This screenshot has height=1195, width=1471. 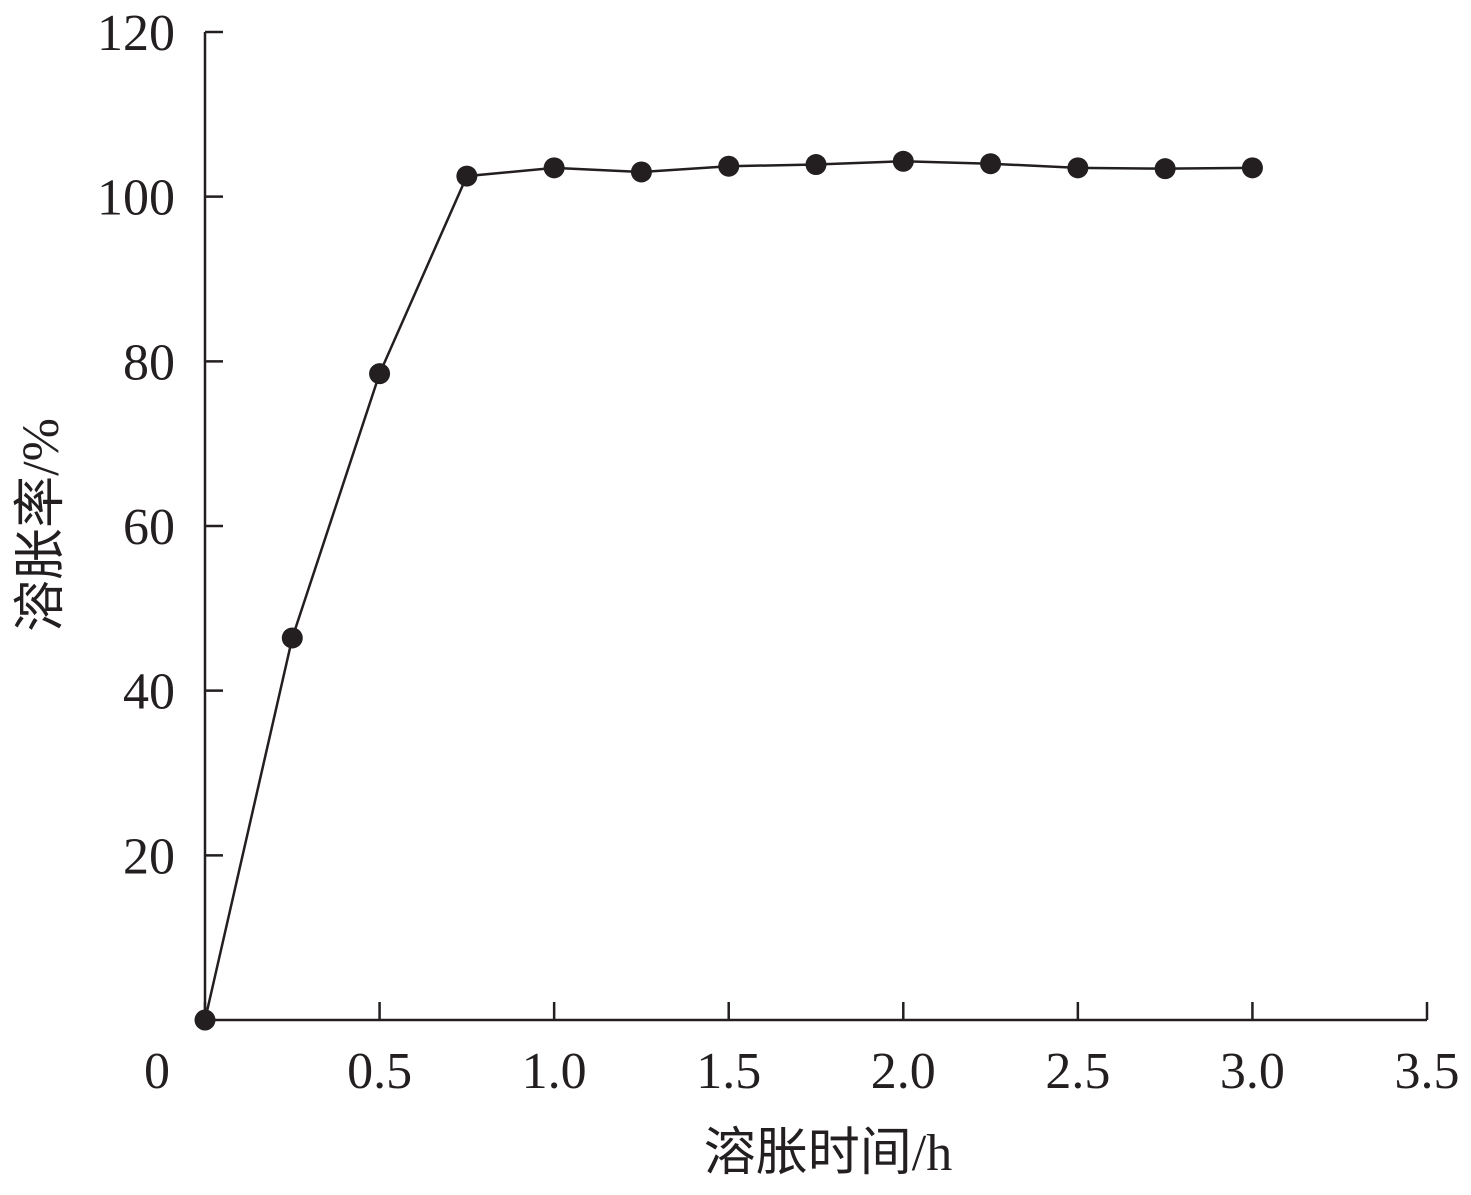 I want to click on x-tick-label: 1.5, so click(x=728, y=1071).